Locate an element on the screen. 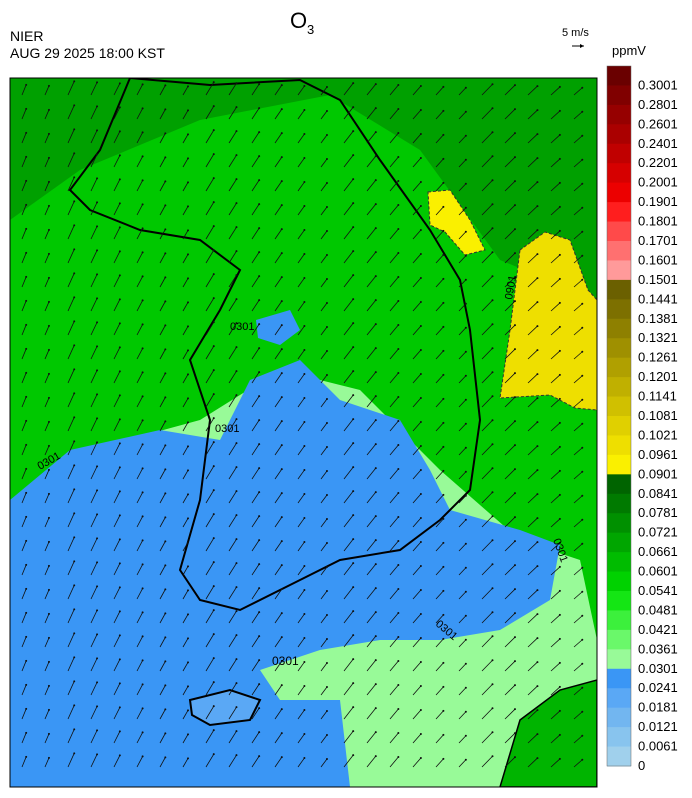 The width and height of the screenshot is (692, 798). colorbar-unit: ppmV is located at coordinates (629, 50).